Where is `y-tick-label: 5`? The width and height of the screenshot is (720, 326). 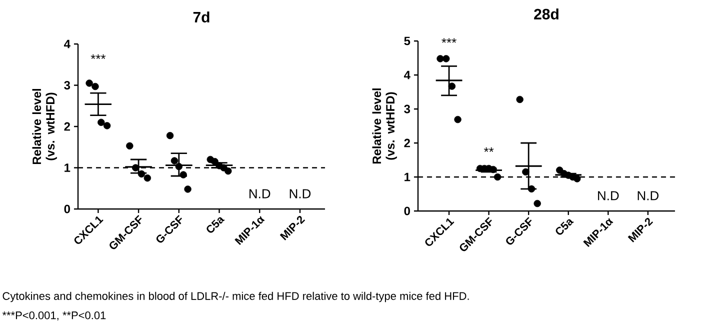 y-tick-label: 5 is located at coordinates (407, 41).